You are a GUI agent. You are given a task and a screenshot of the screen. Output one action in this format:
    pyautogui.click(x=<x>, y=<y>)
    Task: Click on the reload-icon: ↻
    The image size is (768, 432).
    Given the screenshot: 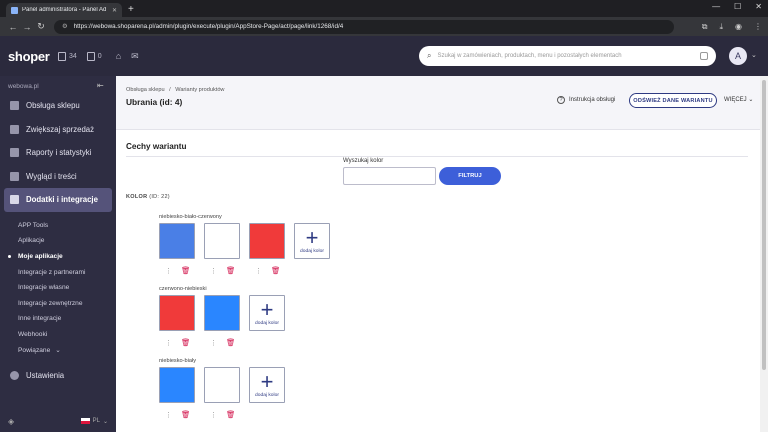 What is the action you would take?
    pyautogui.click(x=41, y=26)
    